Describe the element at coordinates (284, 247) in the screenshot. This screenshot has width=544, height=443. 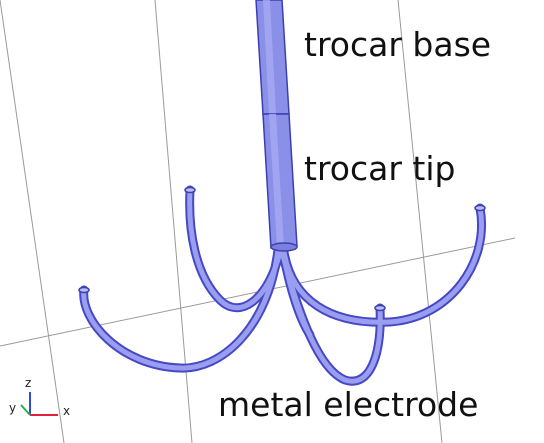
I see `trocar-tip-end` at that location.